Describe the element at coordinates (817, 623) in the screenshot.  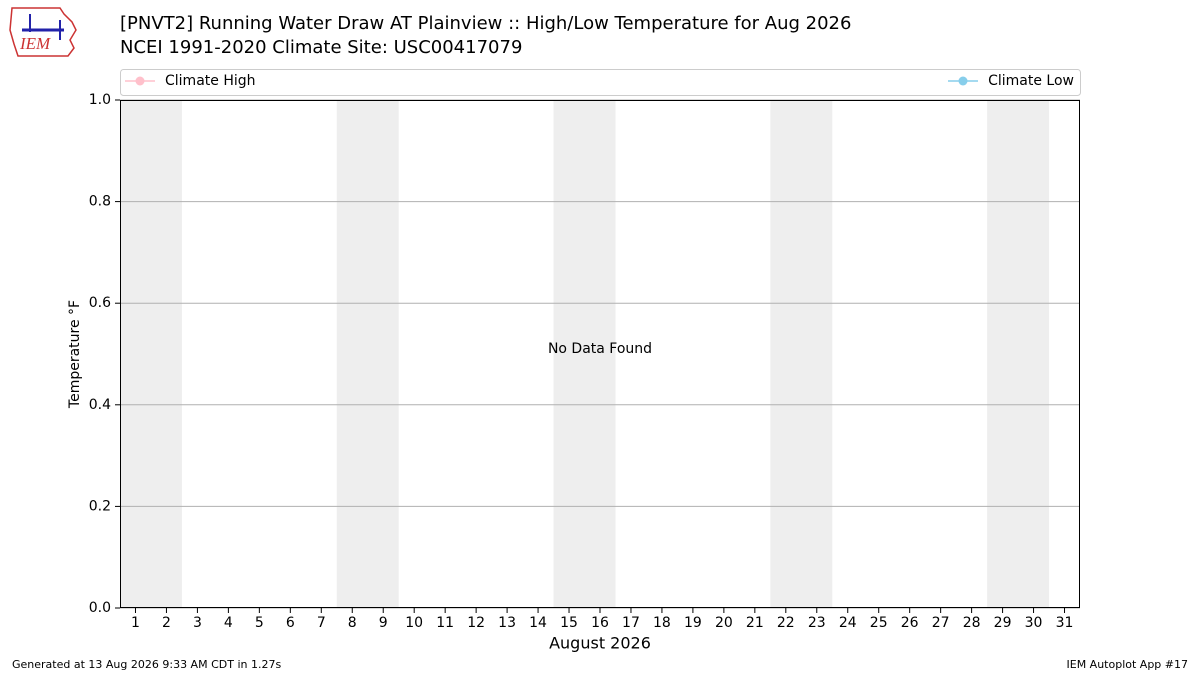
I see `x-tick-label: 23` at that location.